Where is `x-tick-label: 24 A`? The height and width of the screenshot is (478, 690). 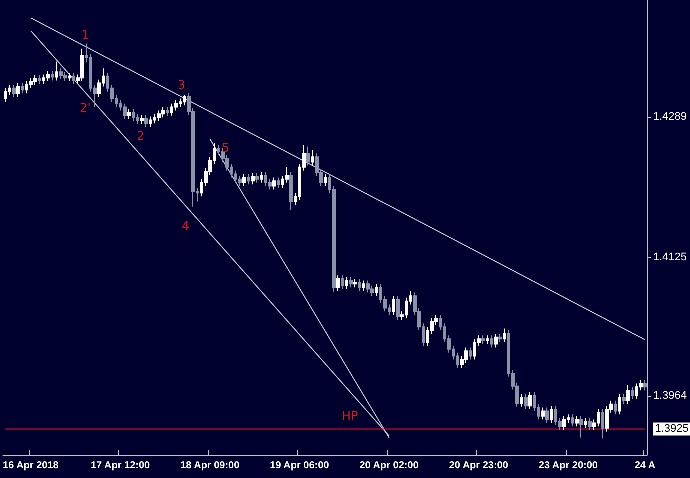
x-tick-label: 24 A is located at coordinates (645, 466).